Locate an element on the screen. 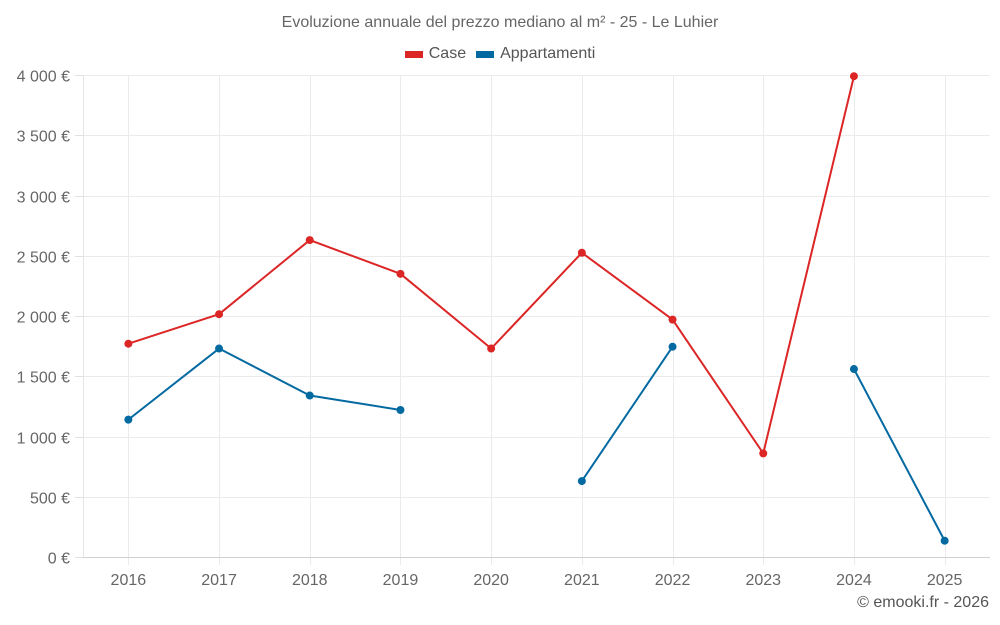 This screenshot has height=625, width=1000. x-tick-label: 2024 is located at coordinates (854, 580).